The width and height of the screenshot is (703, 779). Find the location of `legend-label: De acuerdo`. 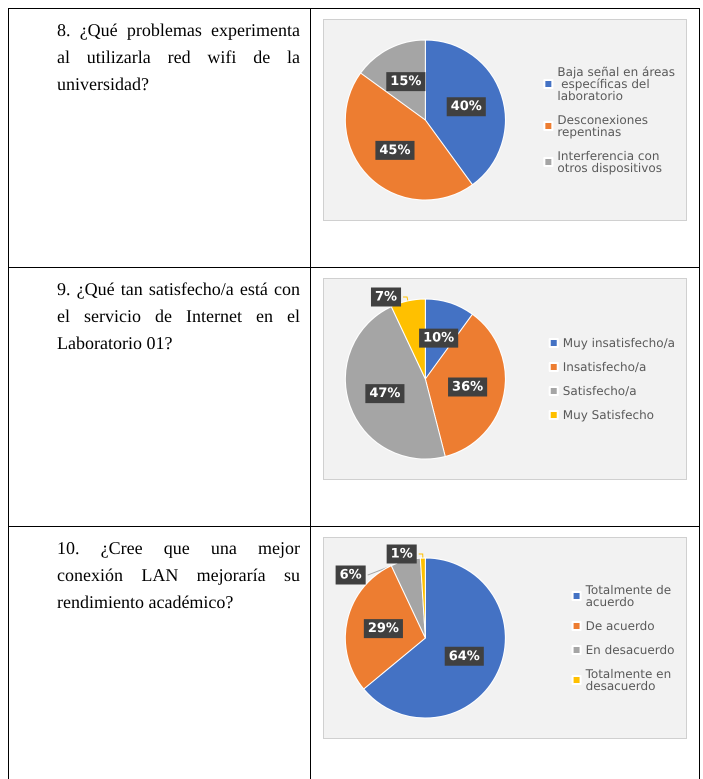

legend-label: De acuerdo is located at coordinates (620, 626).